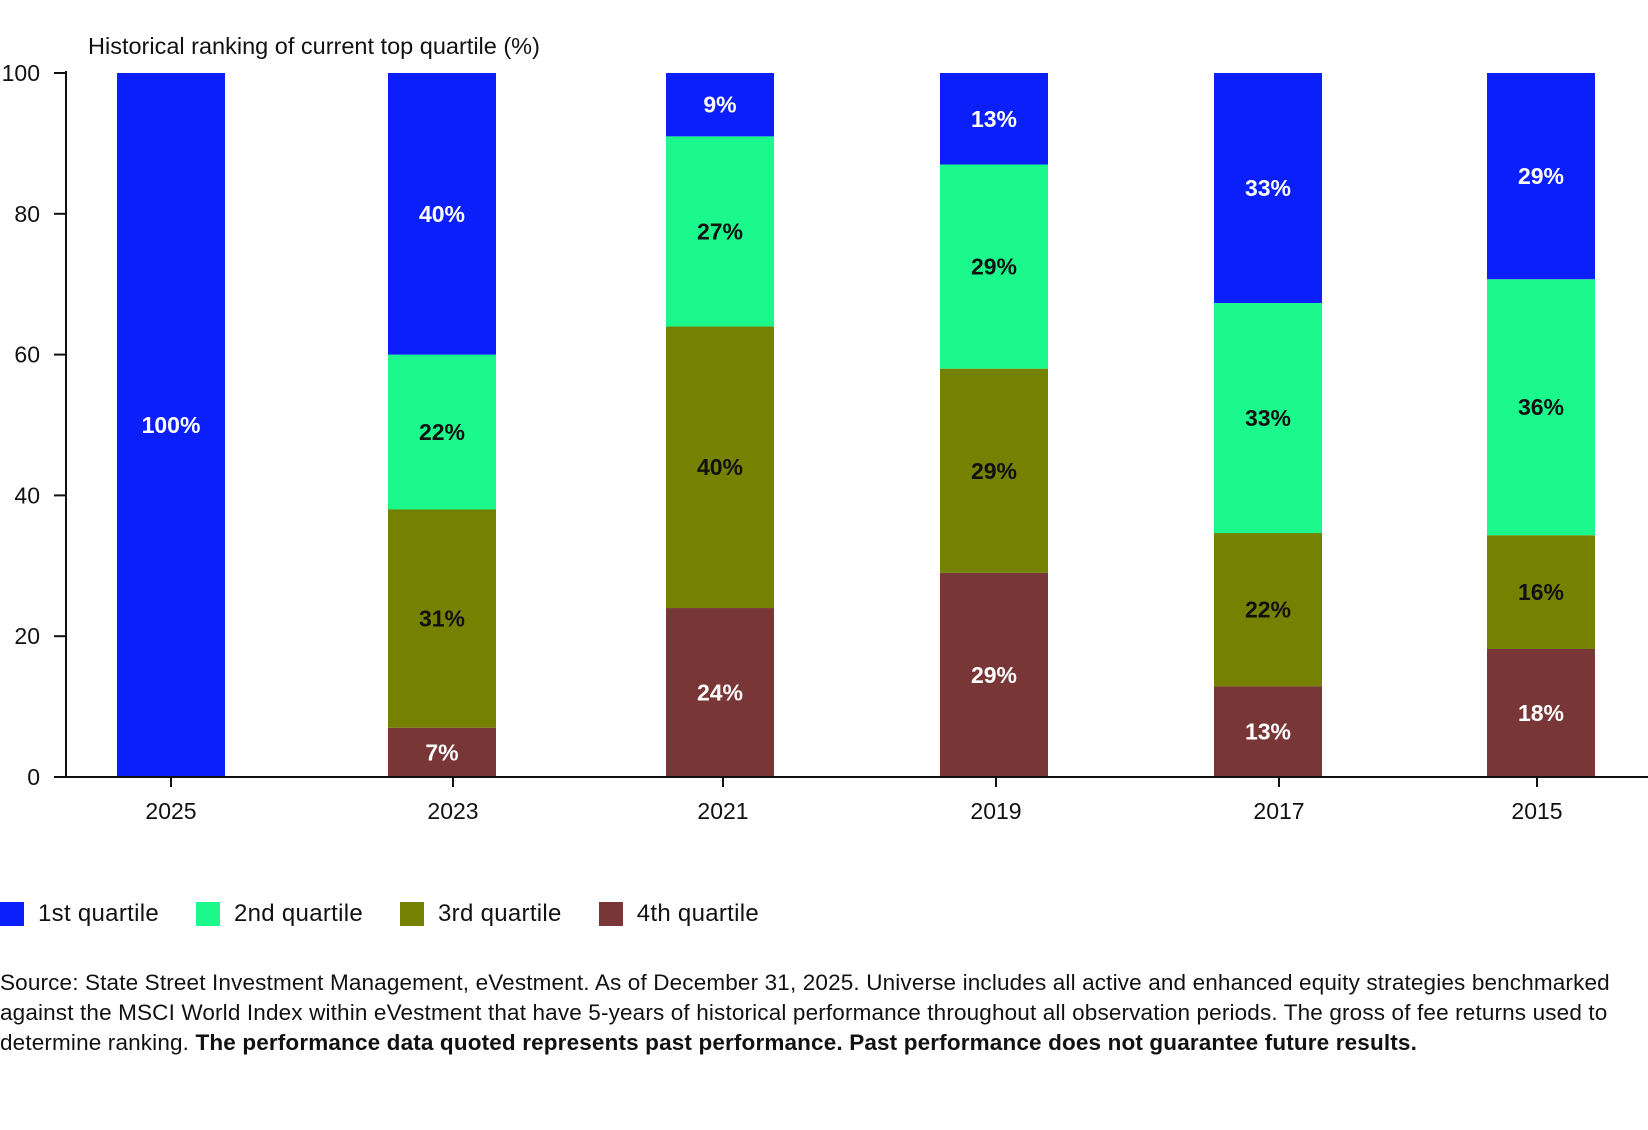 This screenshot has width=1648, height=1130. Describe the element at coordinates (995, 811) in the screenshot. I see `x-tick-label: 2019` at that location.